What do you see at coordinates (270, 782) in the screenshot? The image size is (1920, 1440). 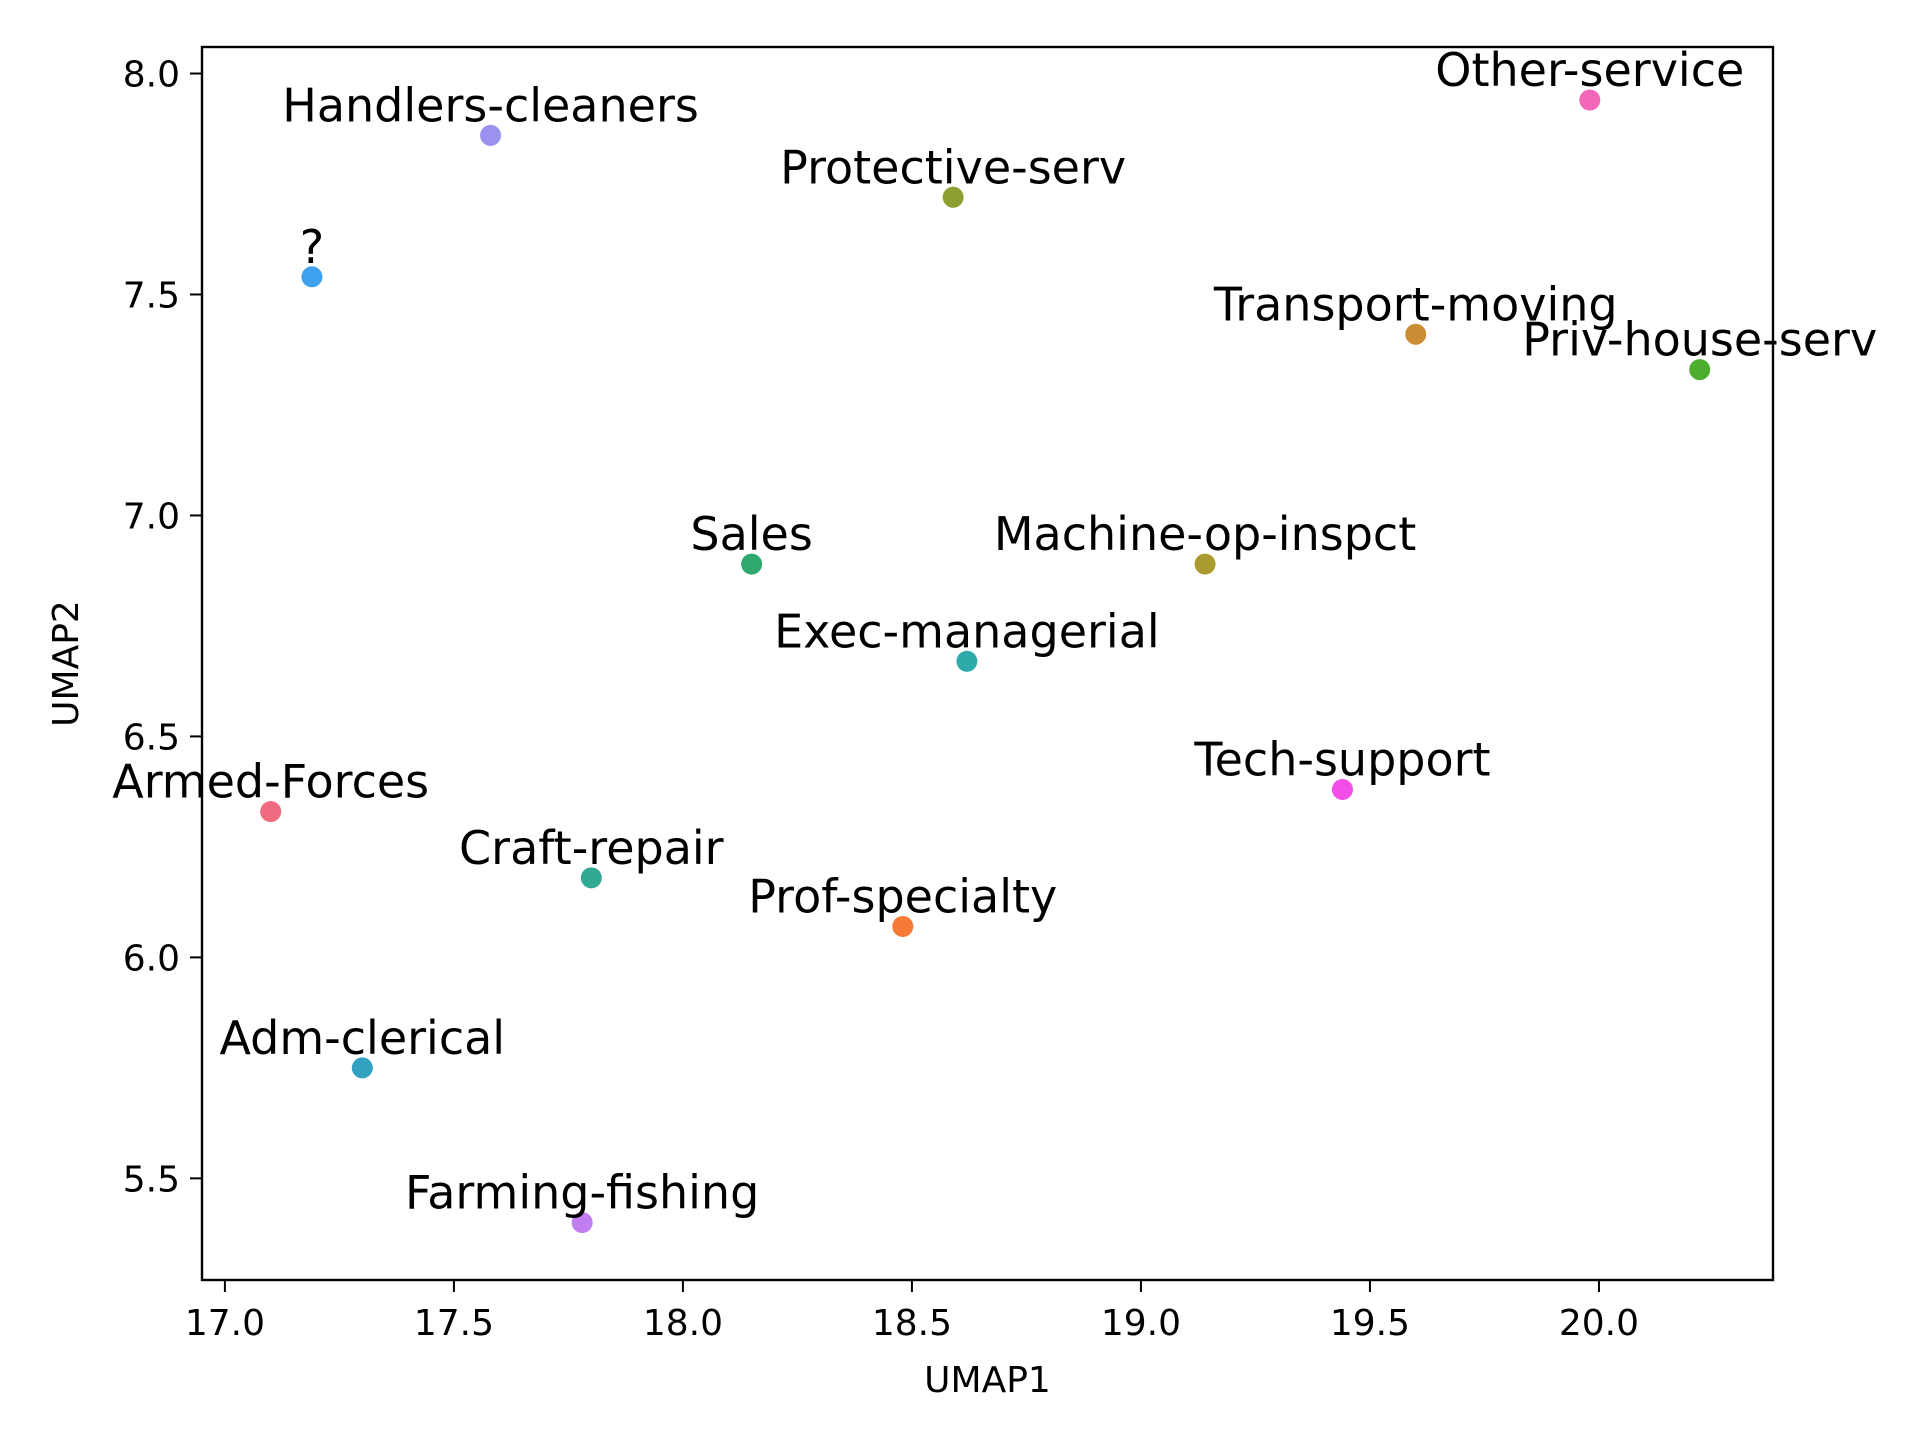 I see `point-label: Armed-Forces` at bounding box center [270, 782].